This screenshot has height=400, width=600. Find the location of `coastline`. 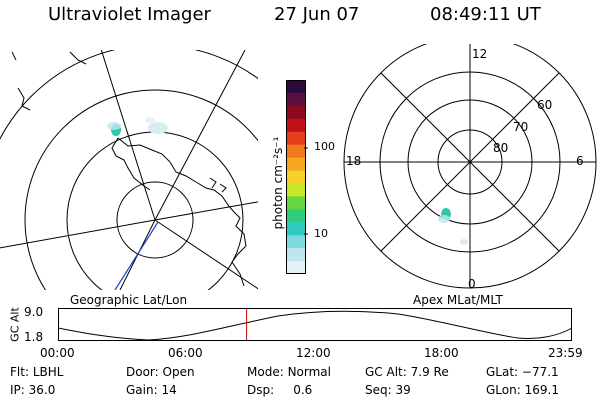

coastline is located at coordinates (182, 212).